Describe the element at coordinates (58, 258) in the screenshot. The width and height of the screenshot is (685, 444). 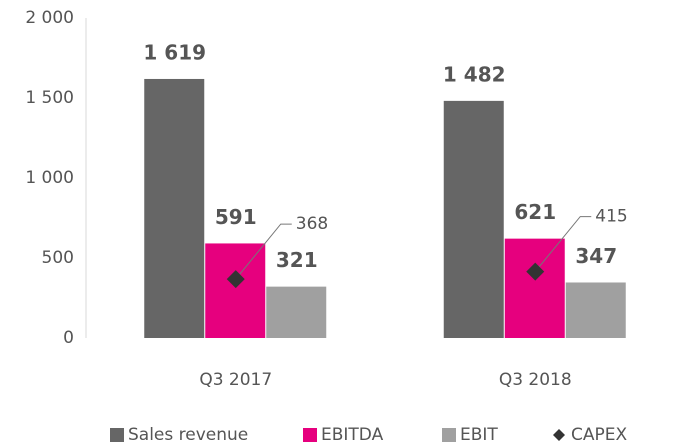
I see `y-tick-label: 500` at that location.